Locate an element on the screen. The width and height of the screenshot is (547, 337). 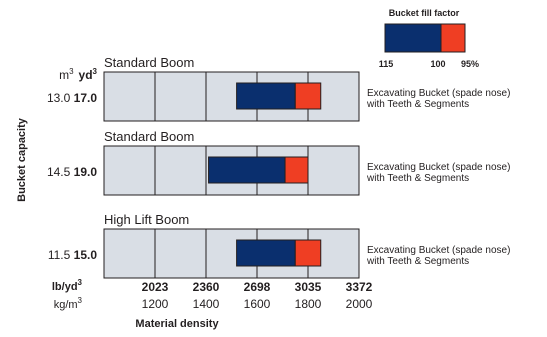
x-tick-label-primary: 2698 is located at coordinates (257, 287).